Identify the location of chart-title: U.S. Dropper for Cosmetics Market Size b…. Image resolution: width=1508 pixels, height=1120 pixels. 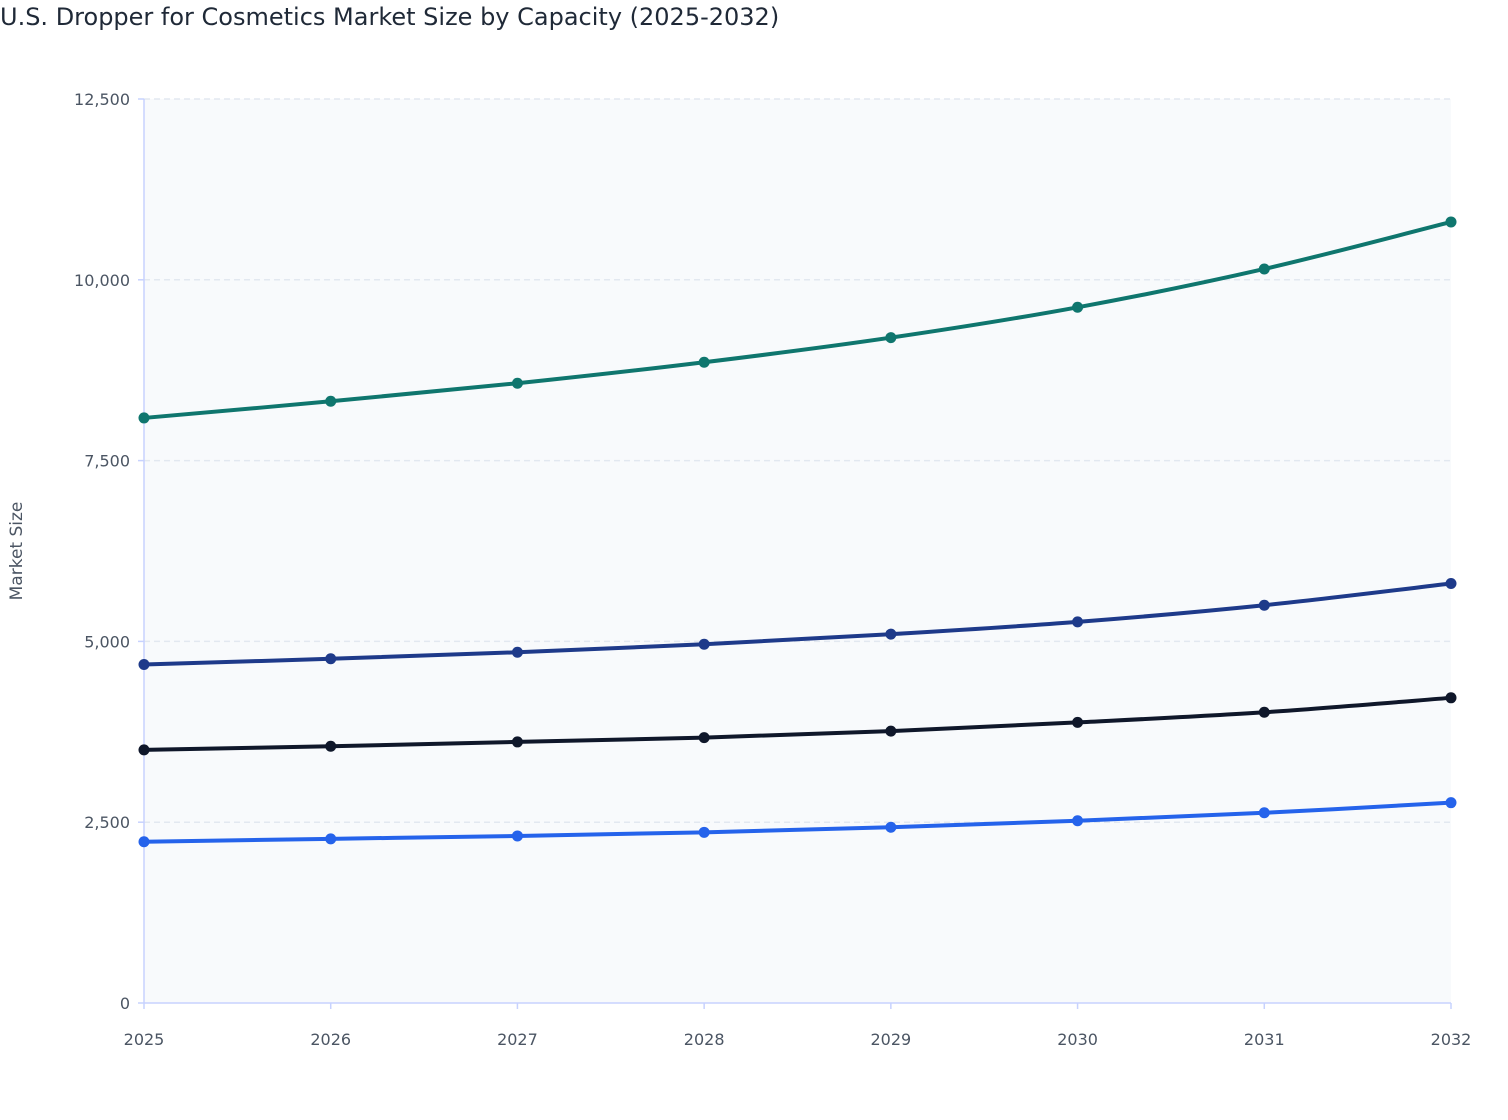
(390, 17).